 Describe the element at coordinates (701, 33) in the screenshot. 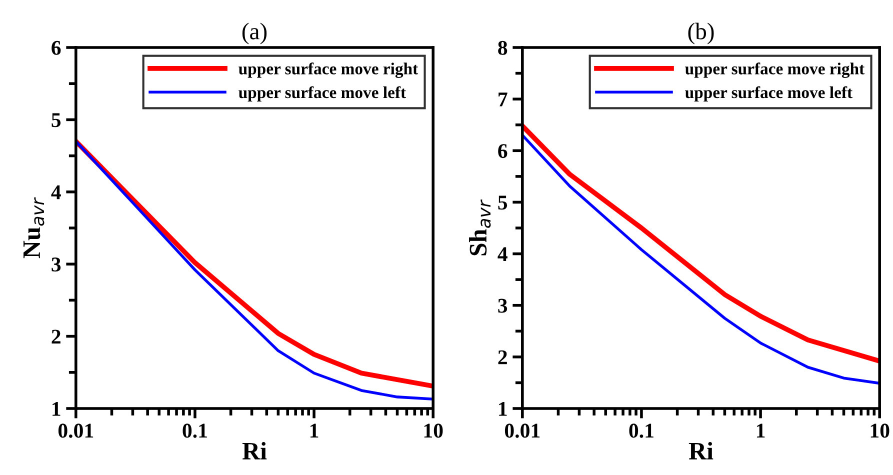

I see `chart-title: (b)` at that location.